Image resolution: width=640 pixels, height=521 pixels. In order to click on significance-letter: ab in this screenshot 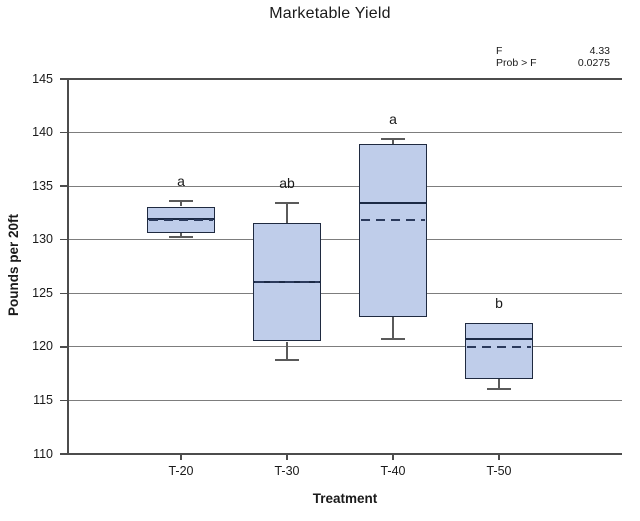, I will do `click(287, 183)`.